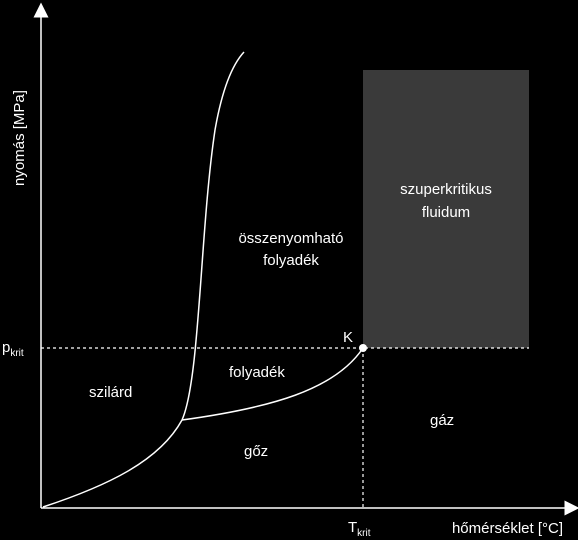  What do you see at coordinates (442, 420) in the screenshot?
I see `region-gas: gáz` at bounding box center [442, 420].